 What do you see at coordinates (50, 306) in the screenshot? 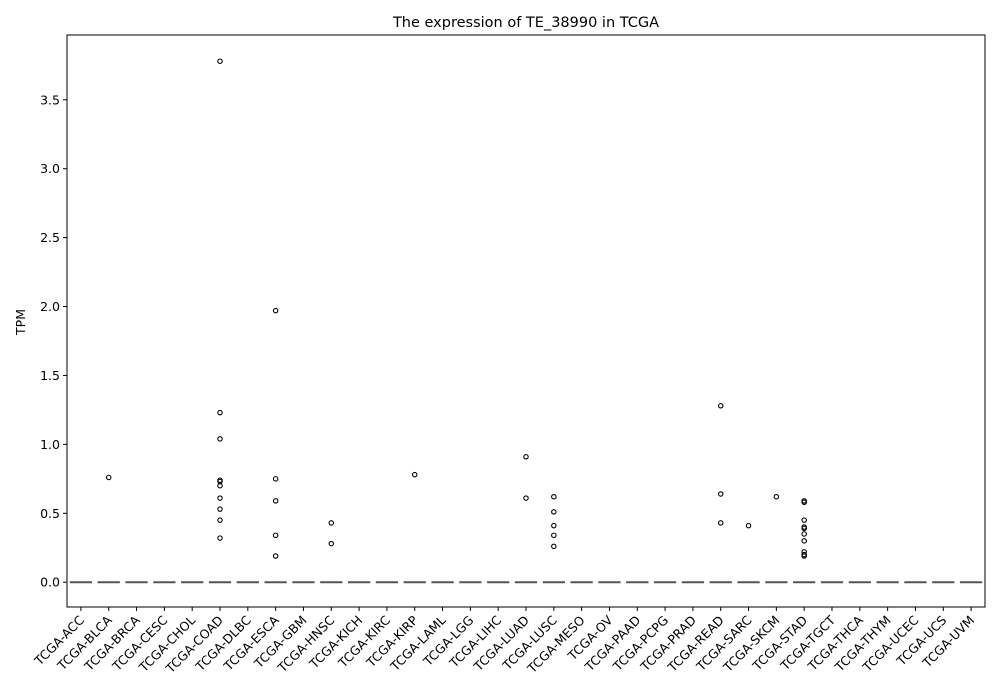
I see `y-tick-label: 2.0` at bounding box center [50, 306].